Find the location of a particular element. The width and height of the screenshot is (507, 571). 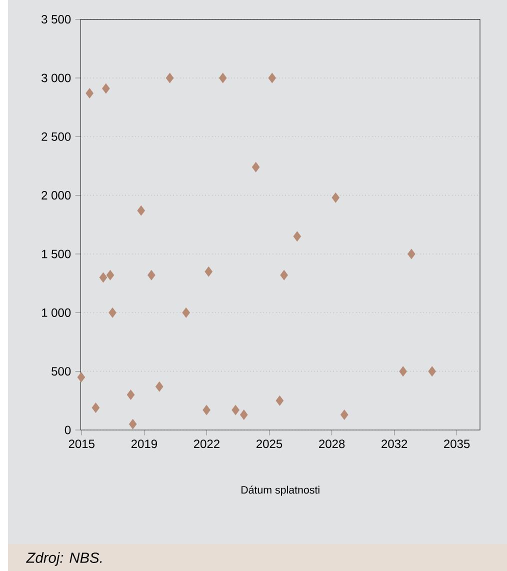

y-tick-label: 1 000 is located at coordinates (56, 312).